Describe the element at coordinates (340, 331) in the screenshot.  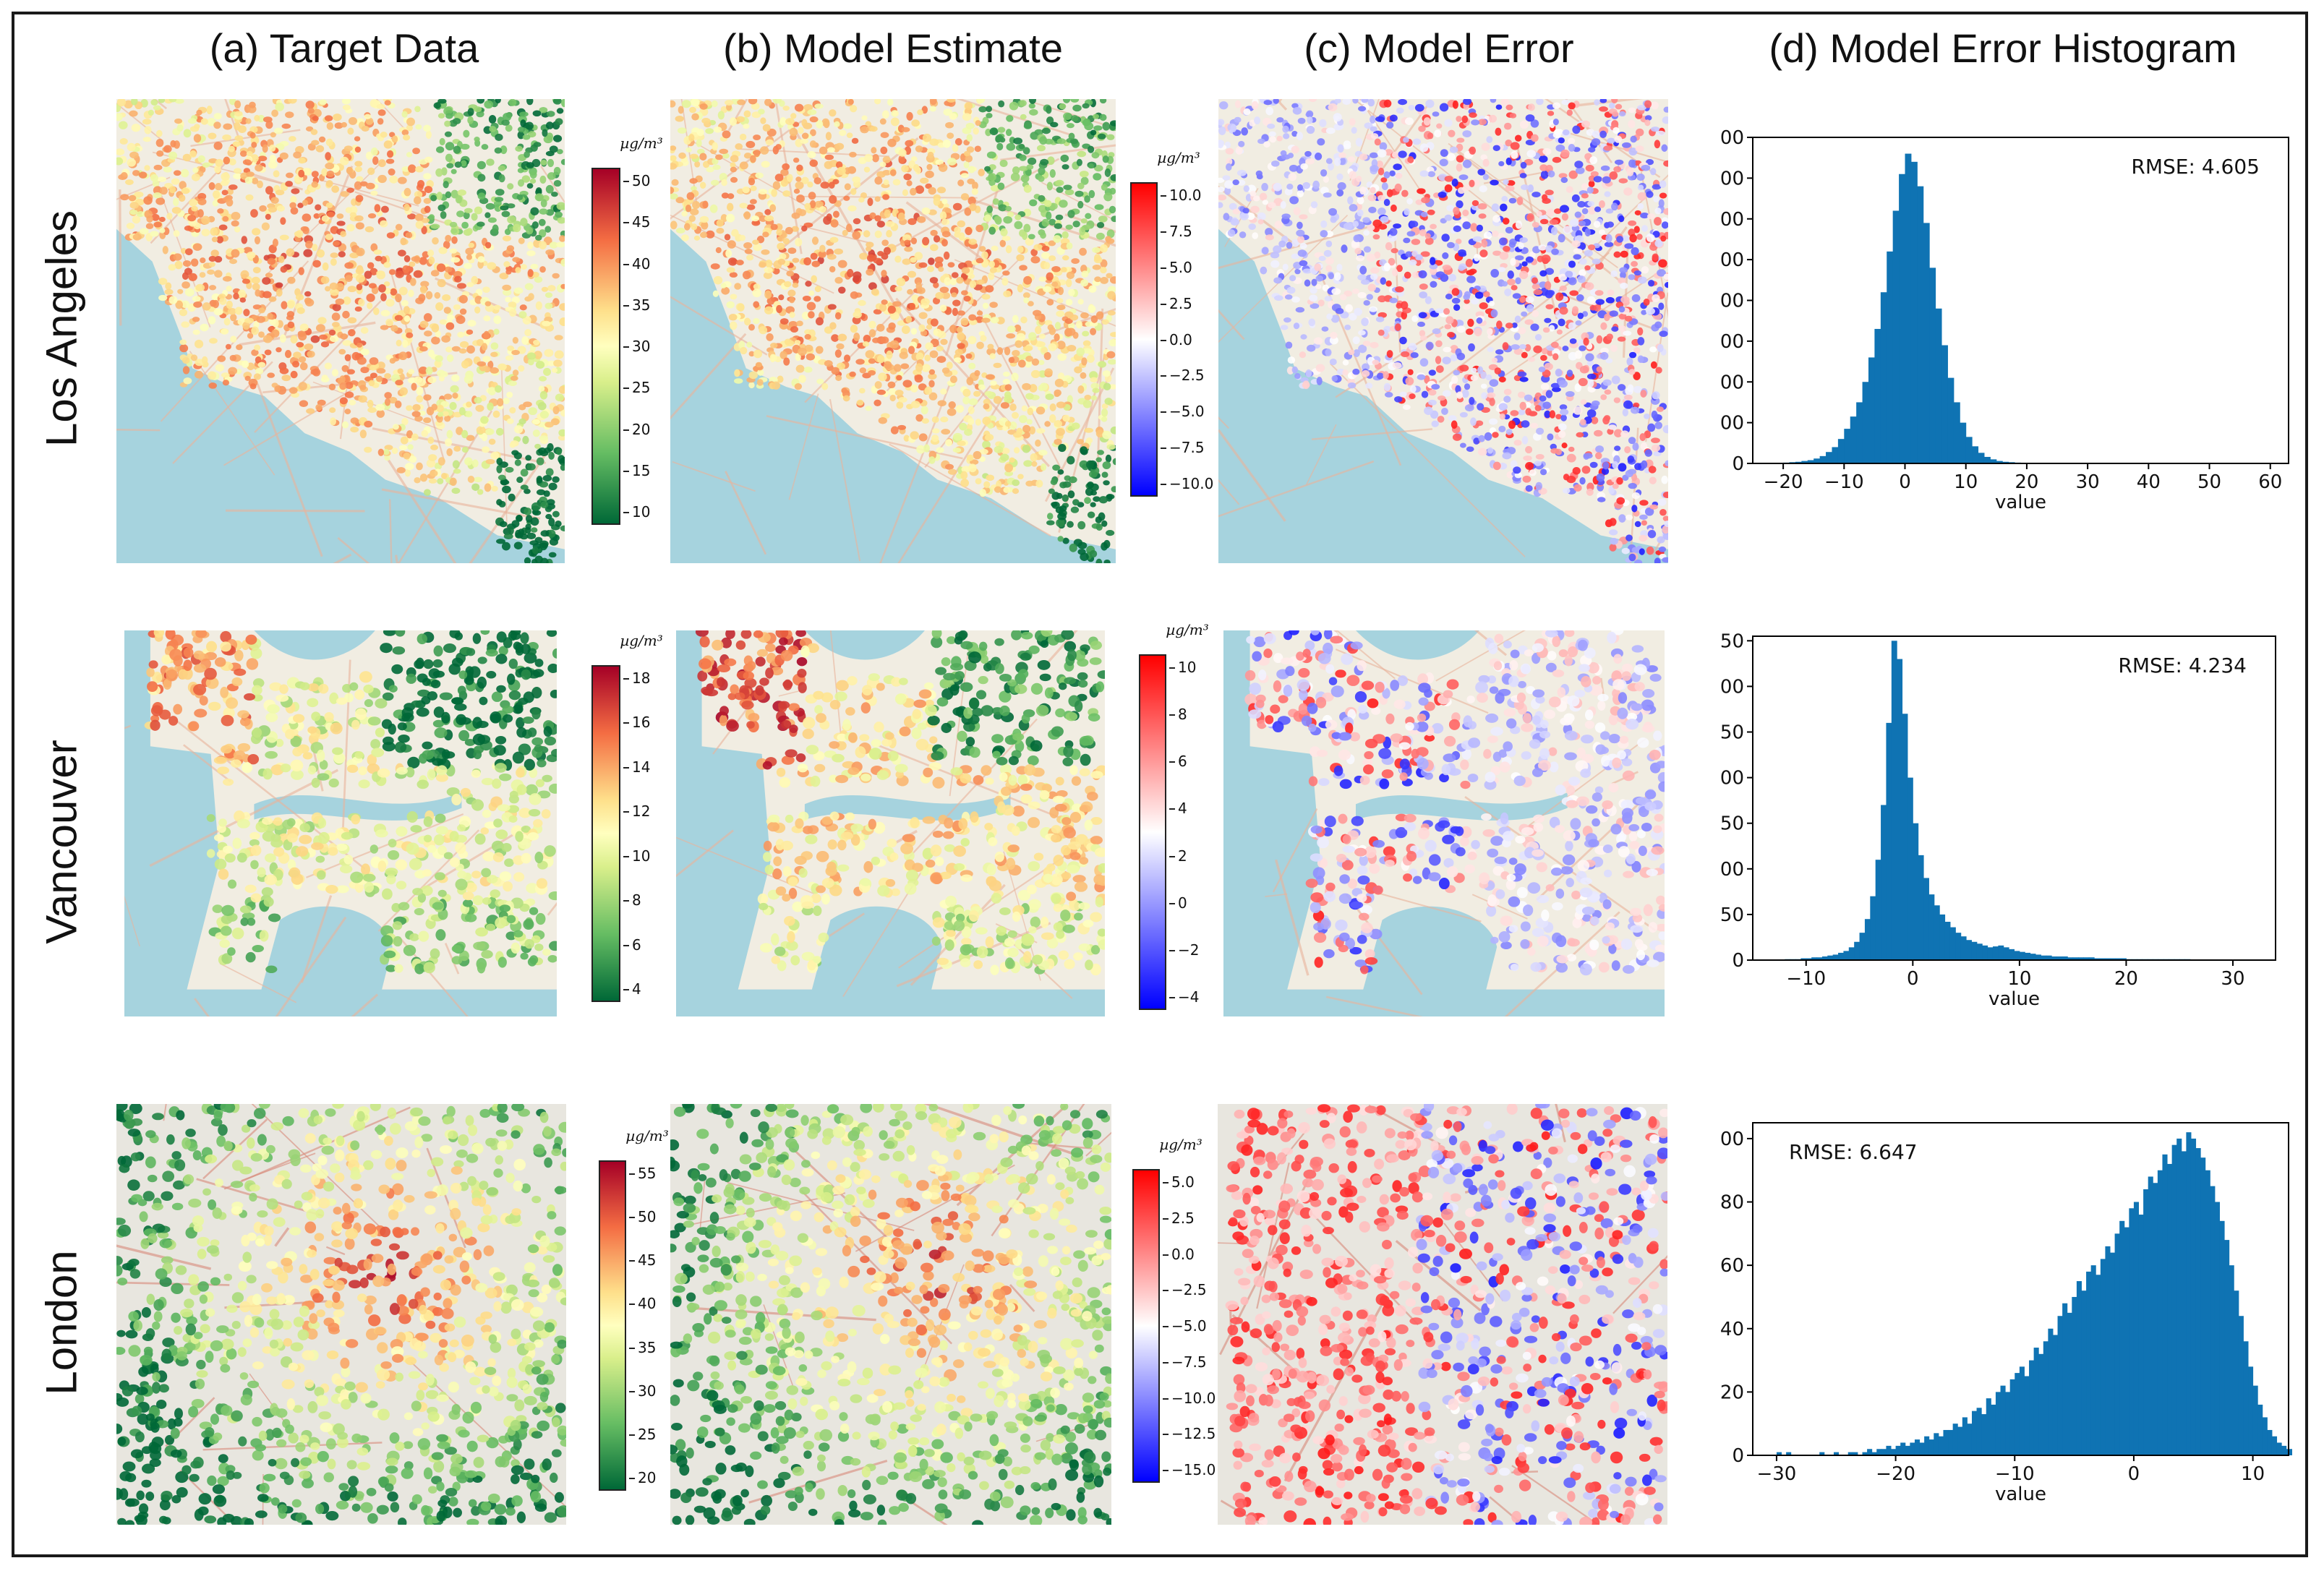
I see `map-los-angeles-target` at that location.